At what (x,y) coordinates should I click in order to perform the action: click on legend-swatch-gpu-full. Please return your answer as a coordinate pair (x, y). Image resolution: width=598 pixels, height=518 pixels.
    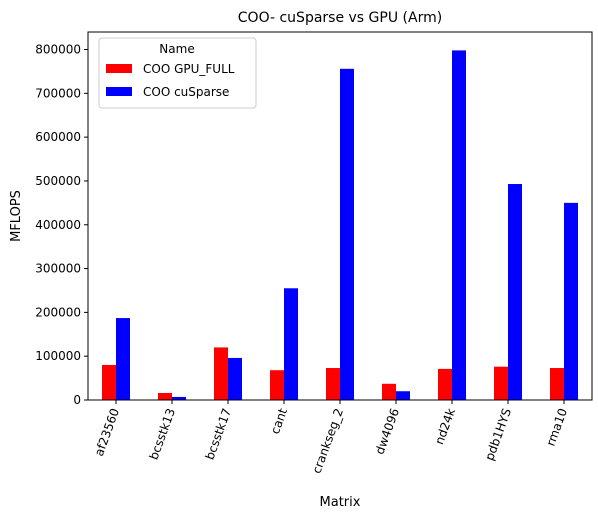
    Looking at the image, I should click on (119, 68).